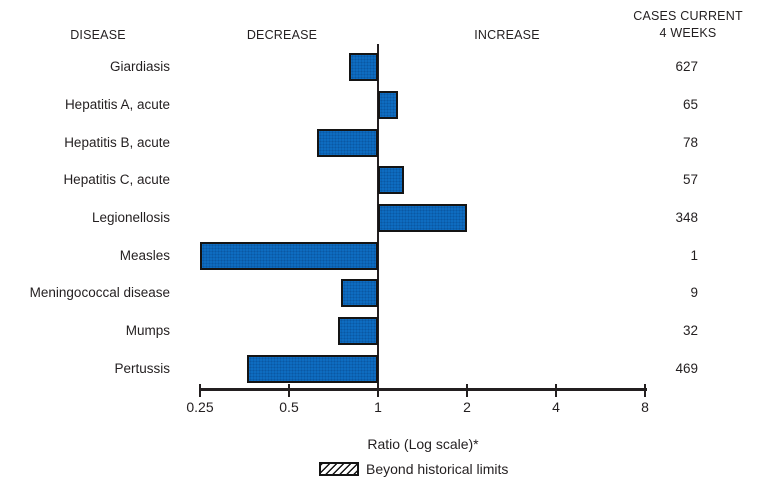 This screenshot has height=487, width=758. I want to click on disease-label: Meningococcal disease, so click(99, 293).